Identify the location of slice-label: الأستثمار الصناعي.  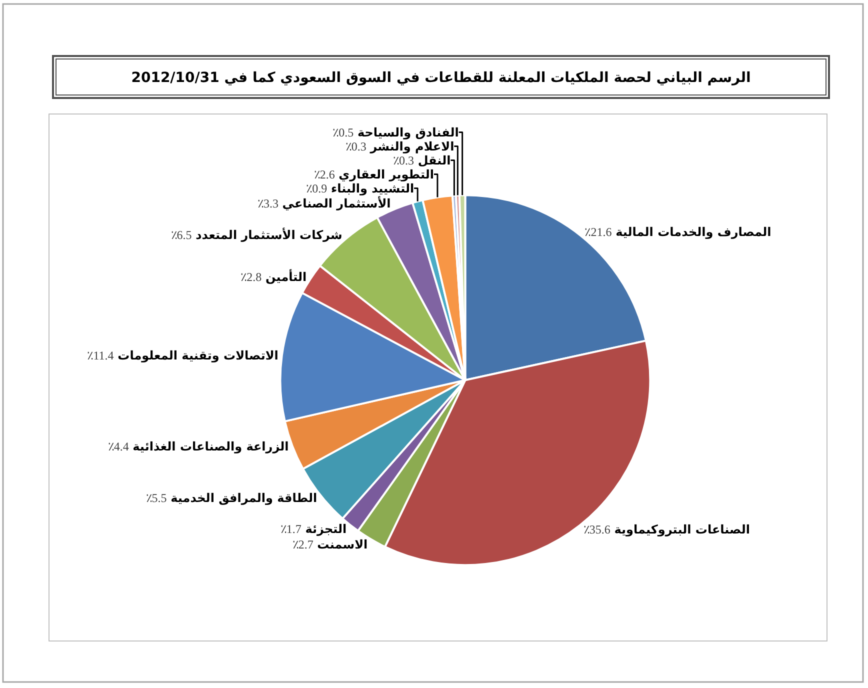
(336, 202).